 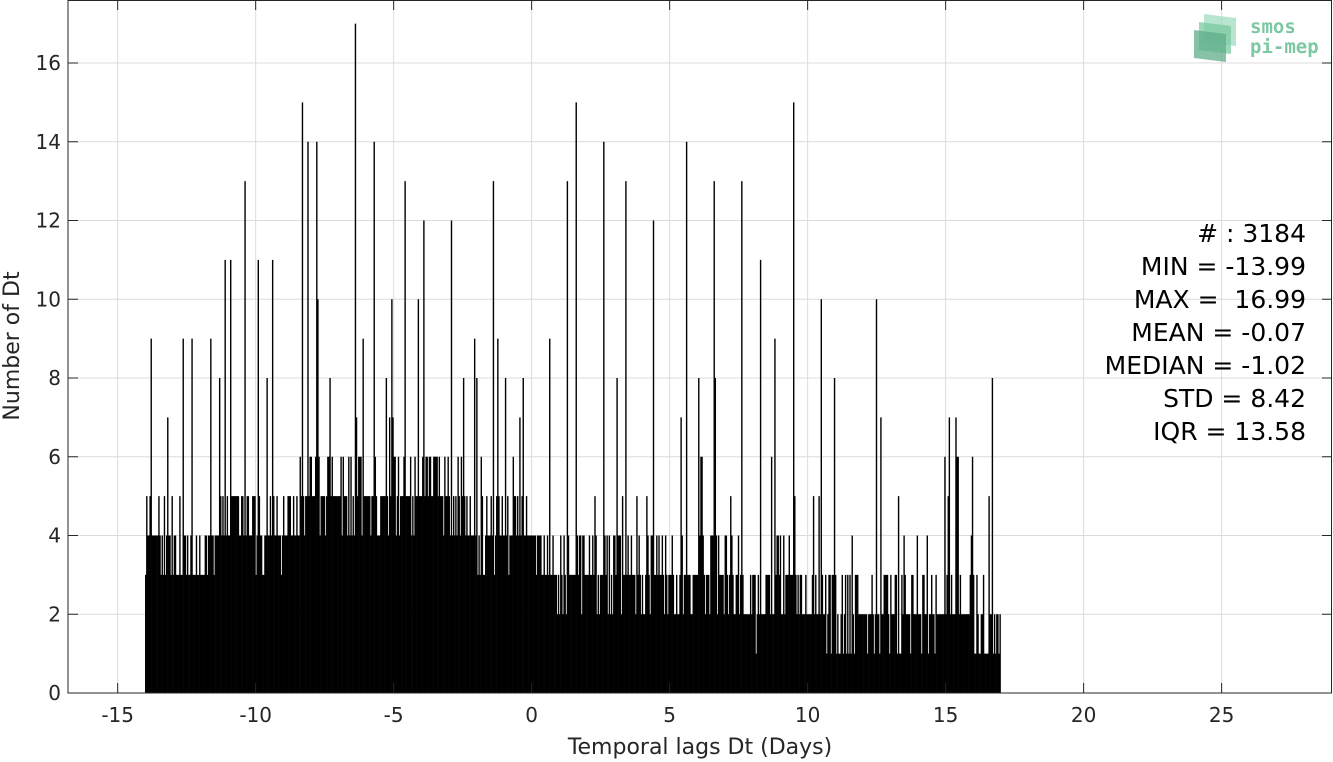 I want to click on x-tick-label: 25, so click(x=1221, y=715).